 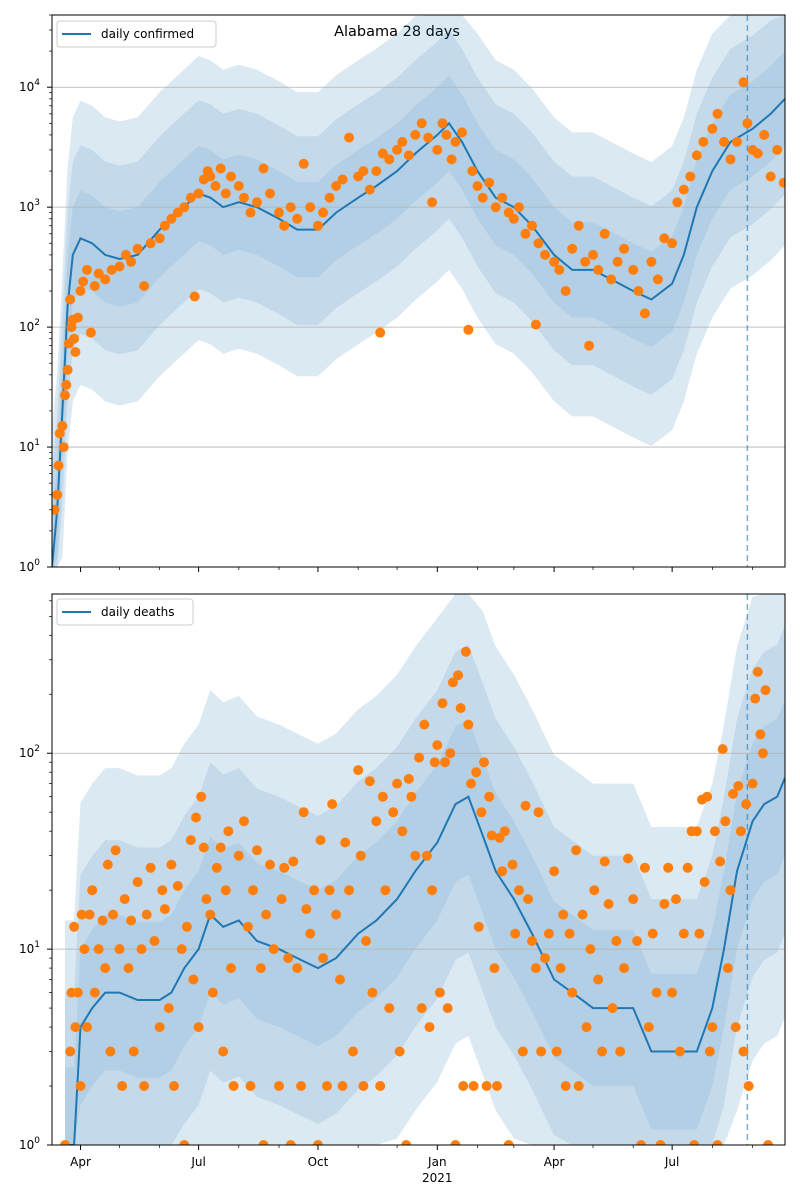 I want to click on confirmed-legend: daily confirmed, so click(x=136, y=34).